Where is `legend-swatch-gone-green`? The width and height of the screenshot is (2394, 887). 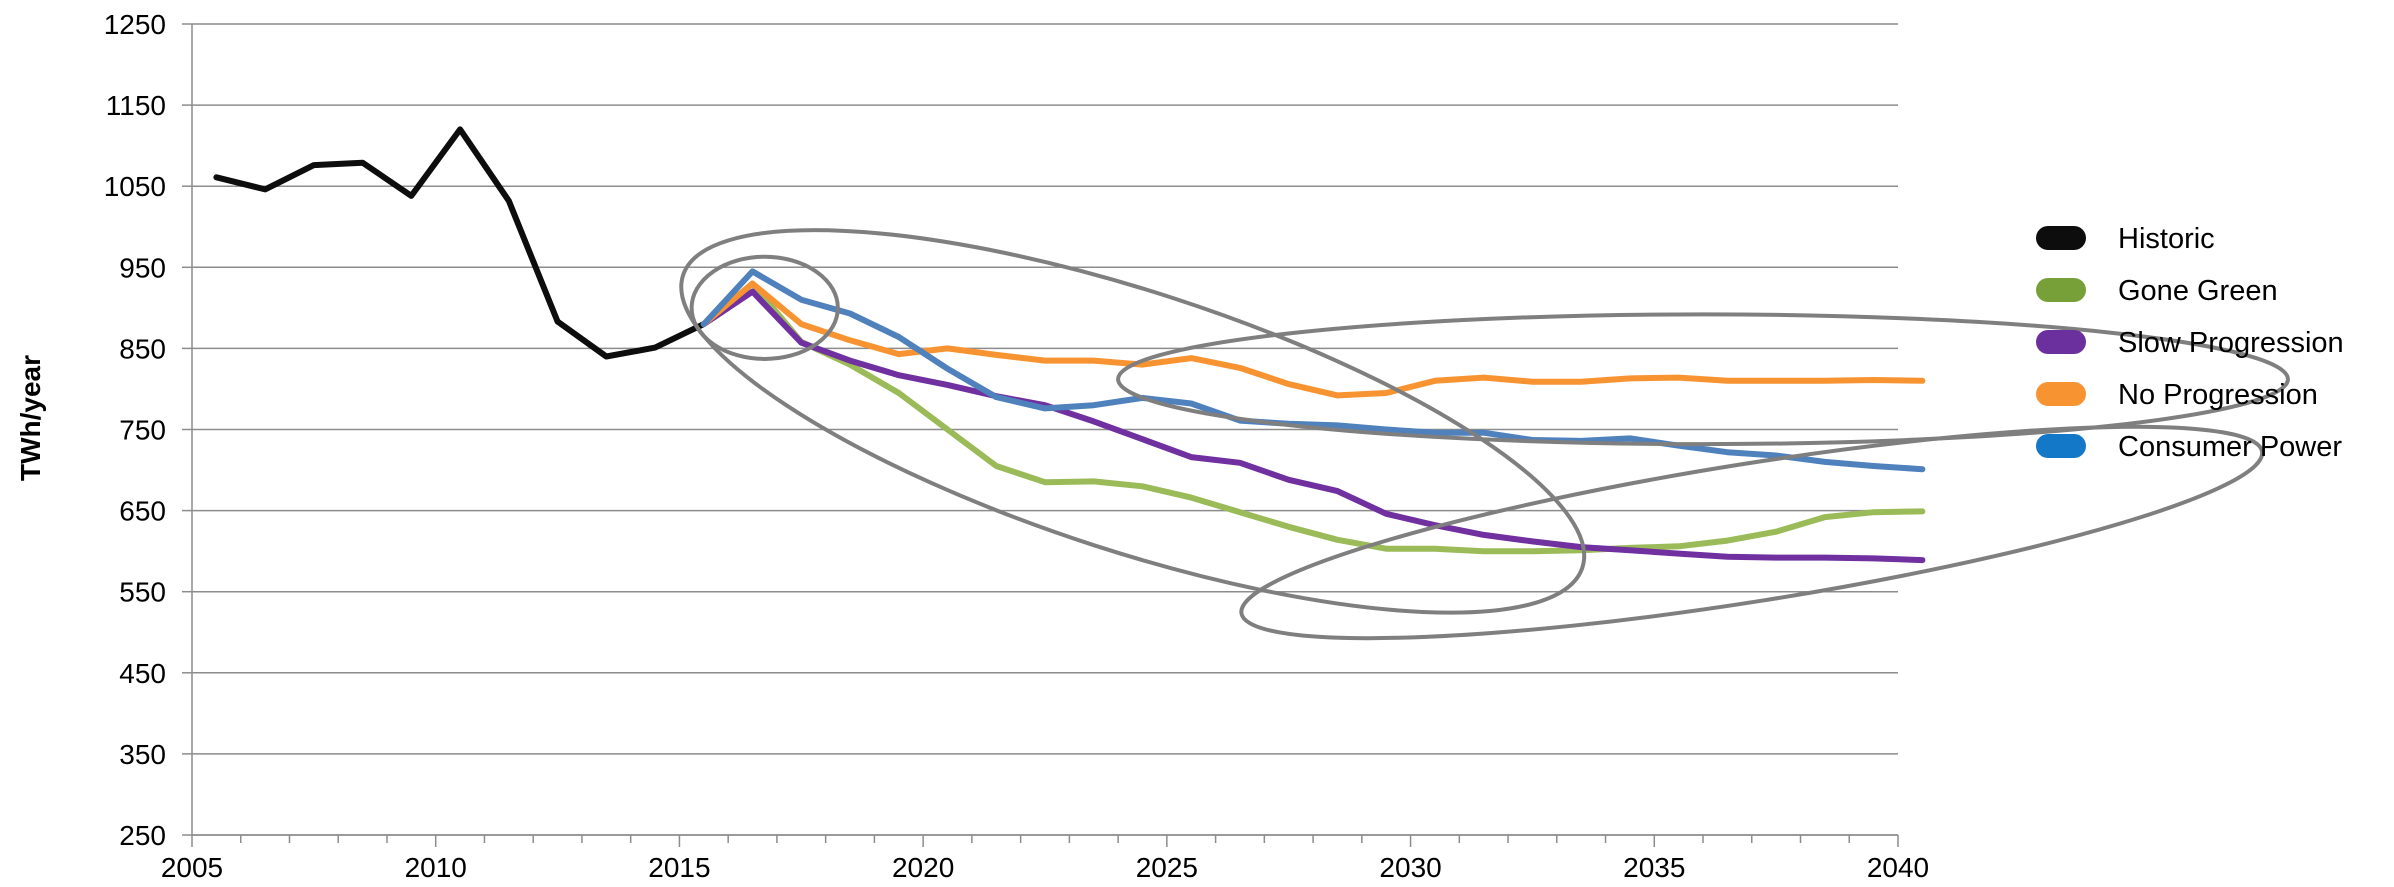
legend-swatch-gone-green is located at coordinates (2061, 290).